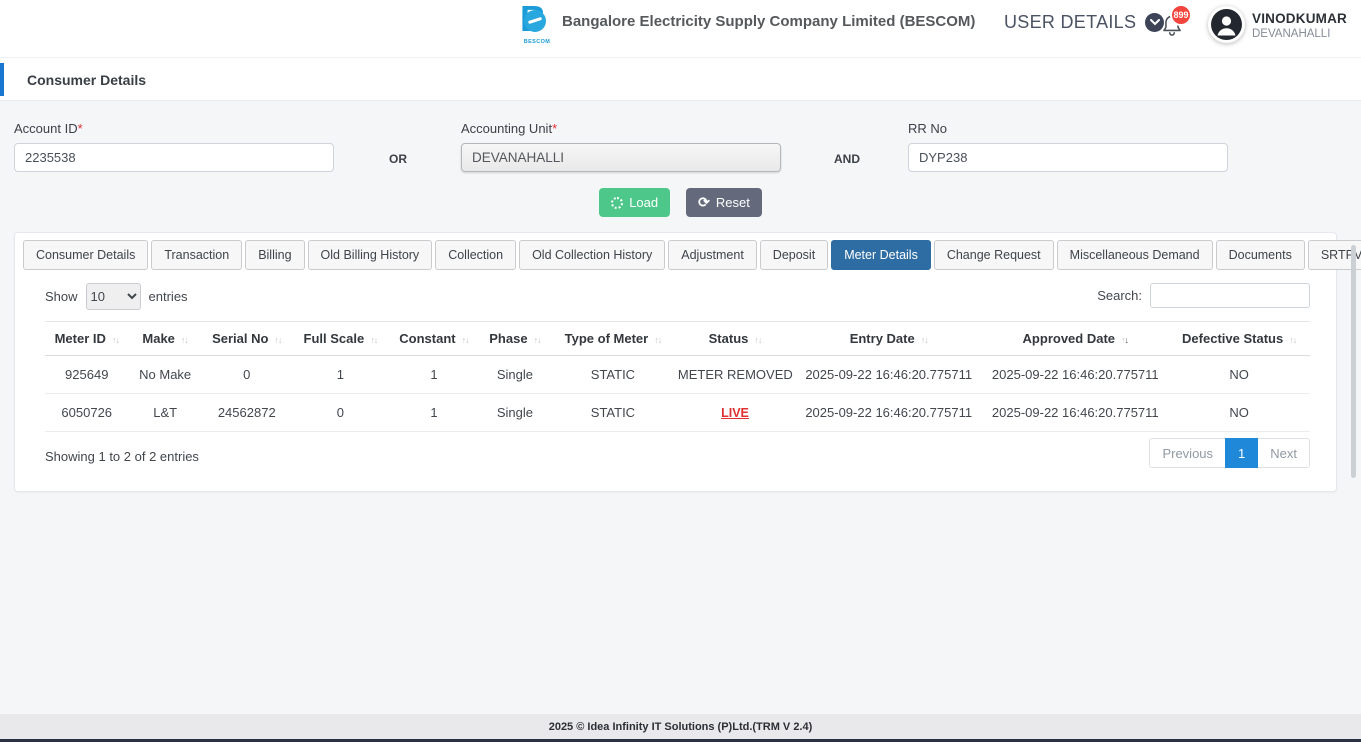  What do you see at coordinates (537, 19) in the screenshot?
I see `bescom-logo-icon: B` at bounding box center [537, 19].